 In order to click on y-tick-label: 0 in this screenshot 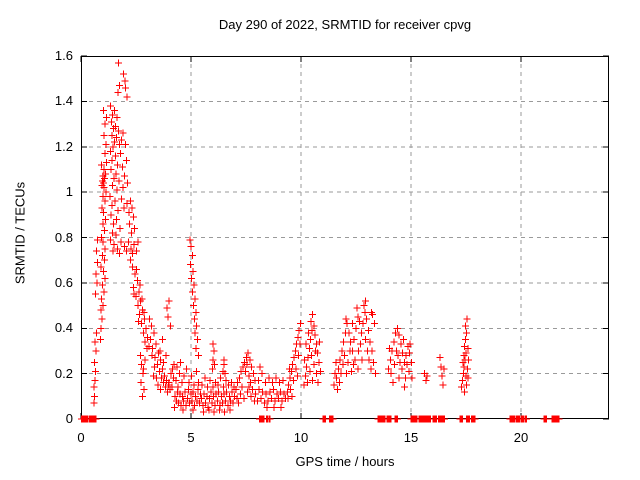, I will do `click(69, 418)`.